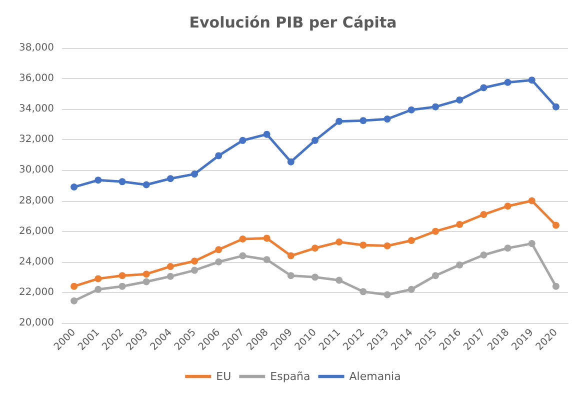 This screenshot has height=395, width=586. Describe the element at coordinates (36, 140) in the screenshot. I see `y-tick-label: 32,000` at that location.